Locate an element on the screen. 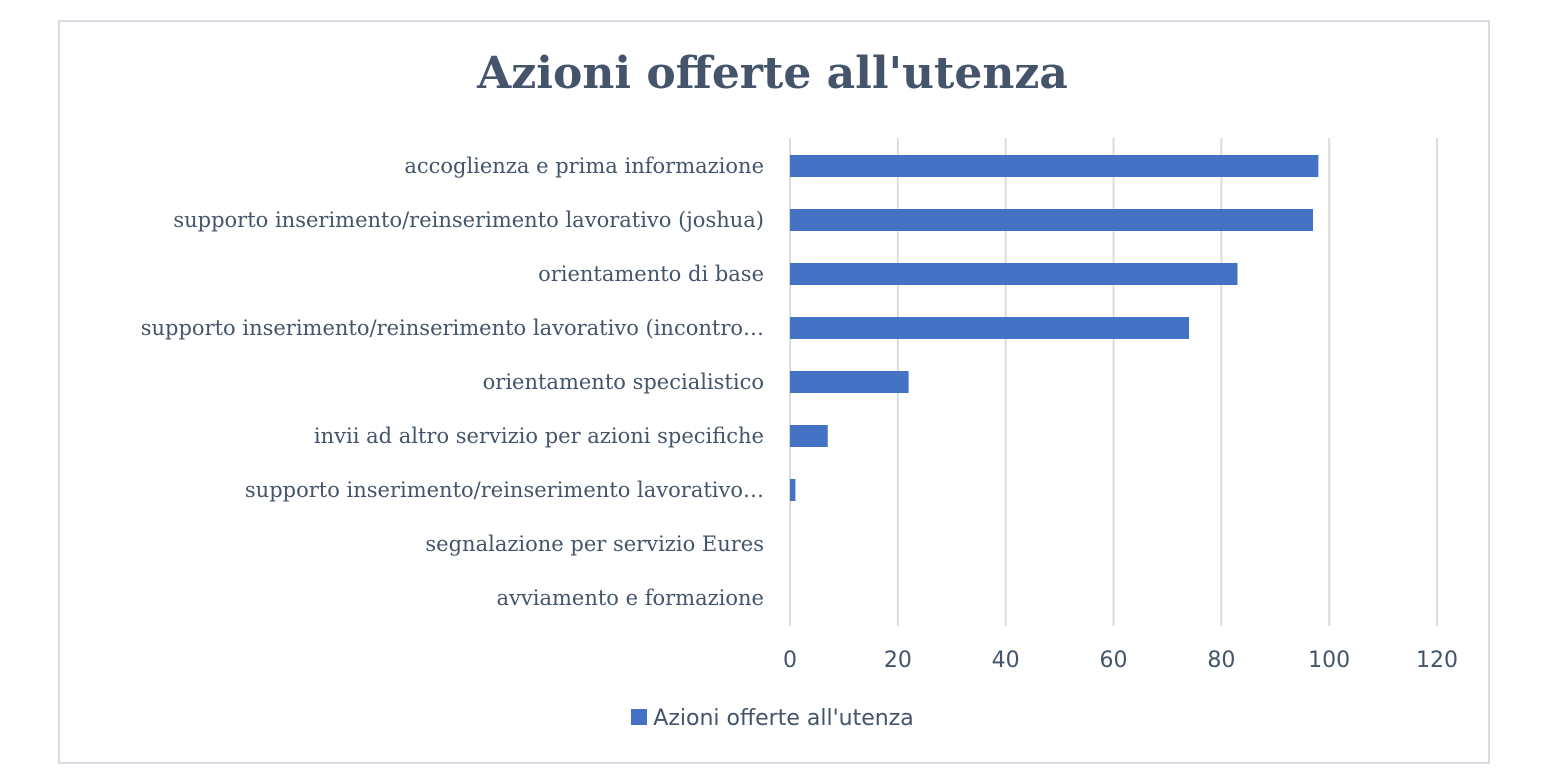  x-tick-label: 40 is located at coordinates (1006, 660).